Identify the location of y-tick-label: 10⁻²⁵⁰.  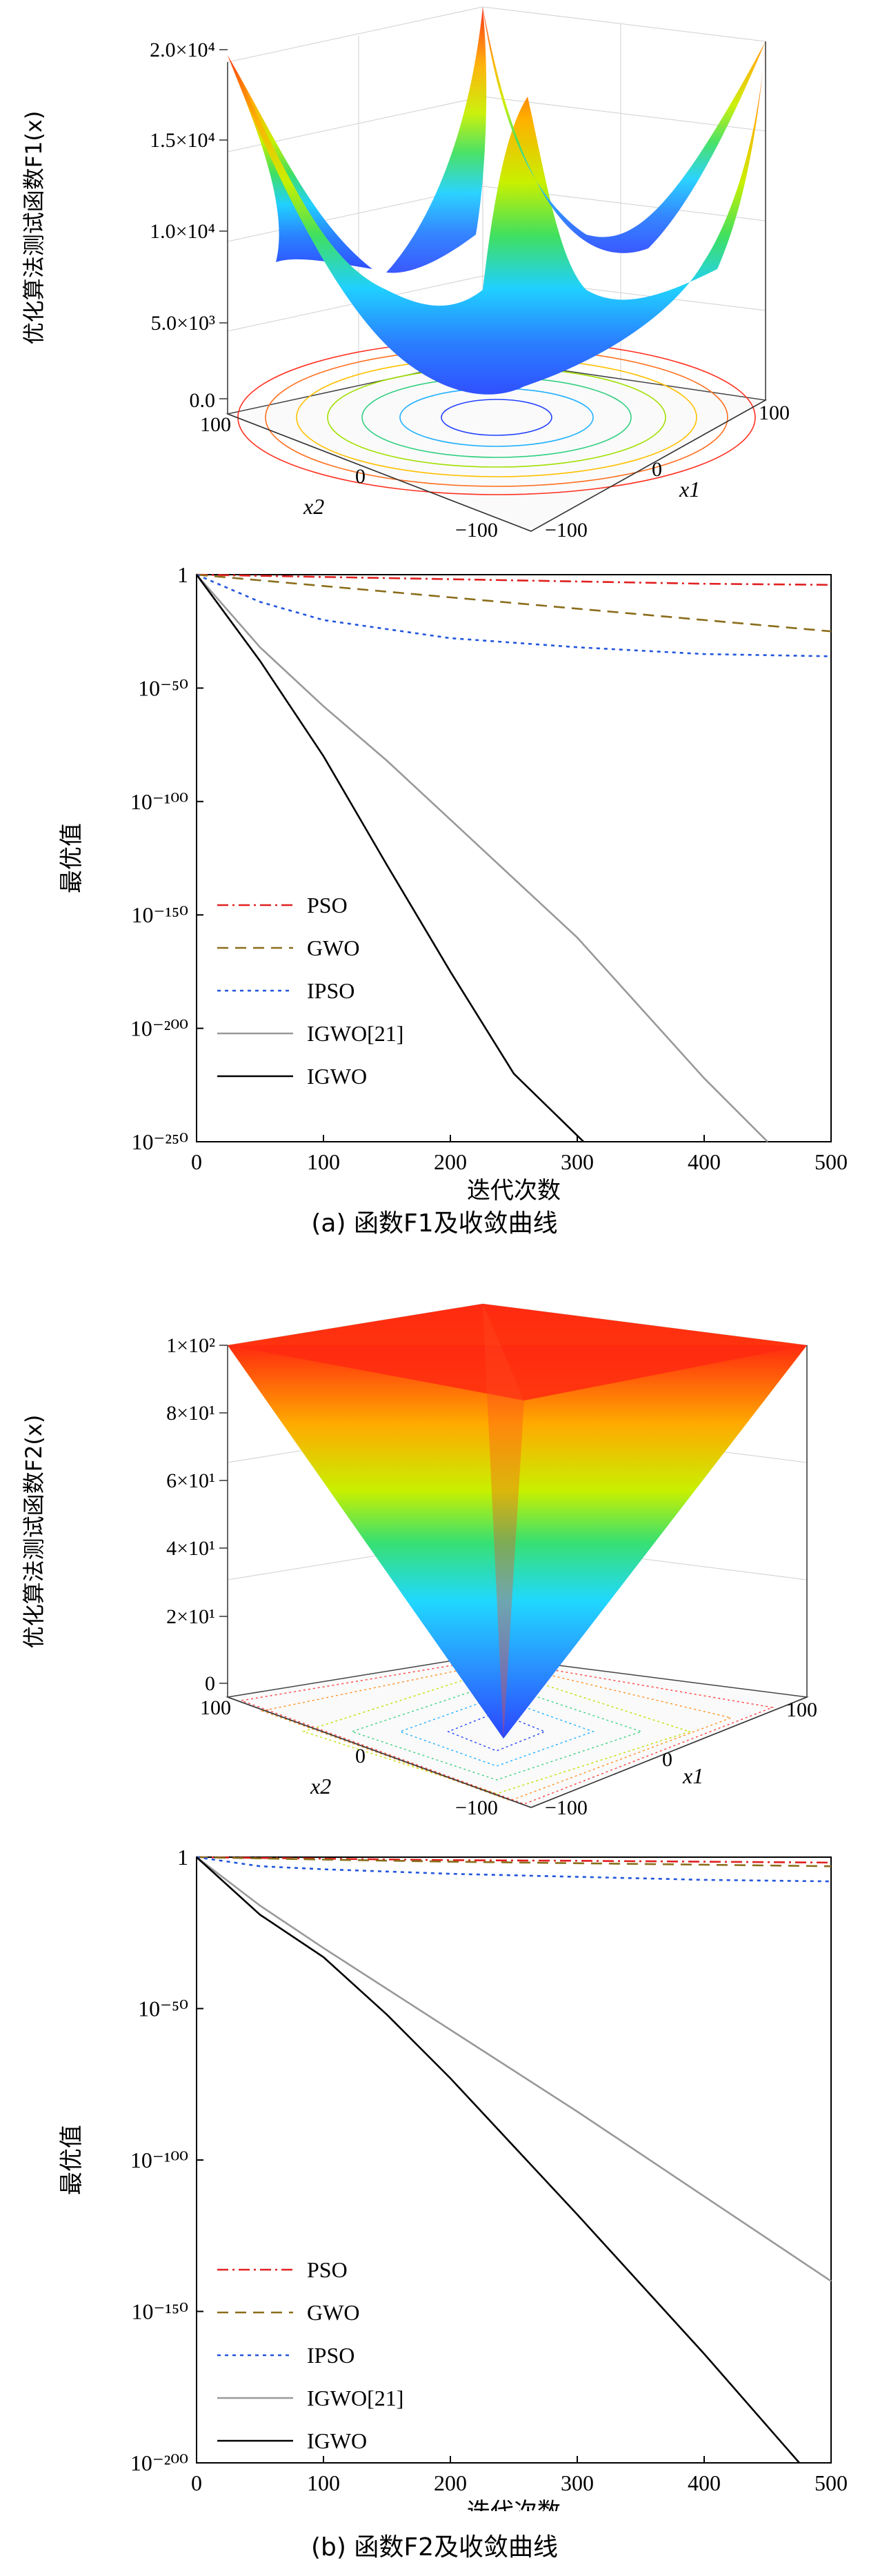
(160, 1141).